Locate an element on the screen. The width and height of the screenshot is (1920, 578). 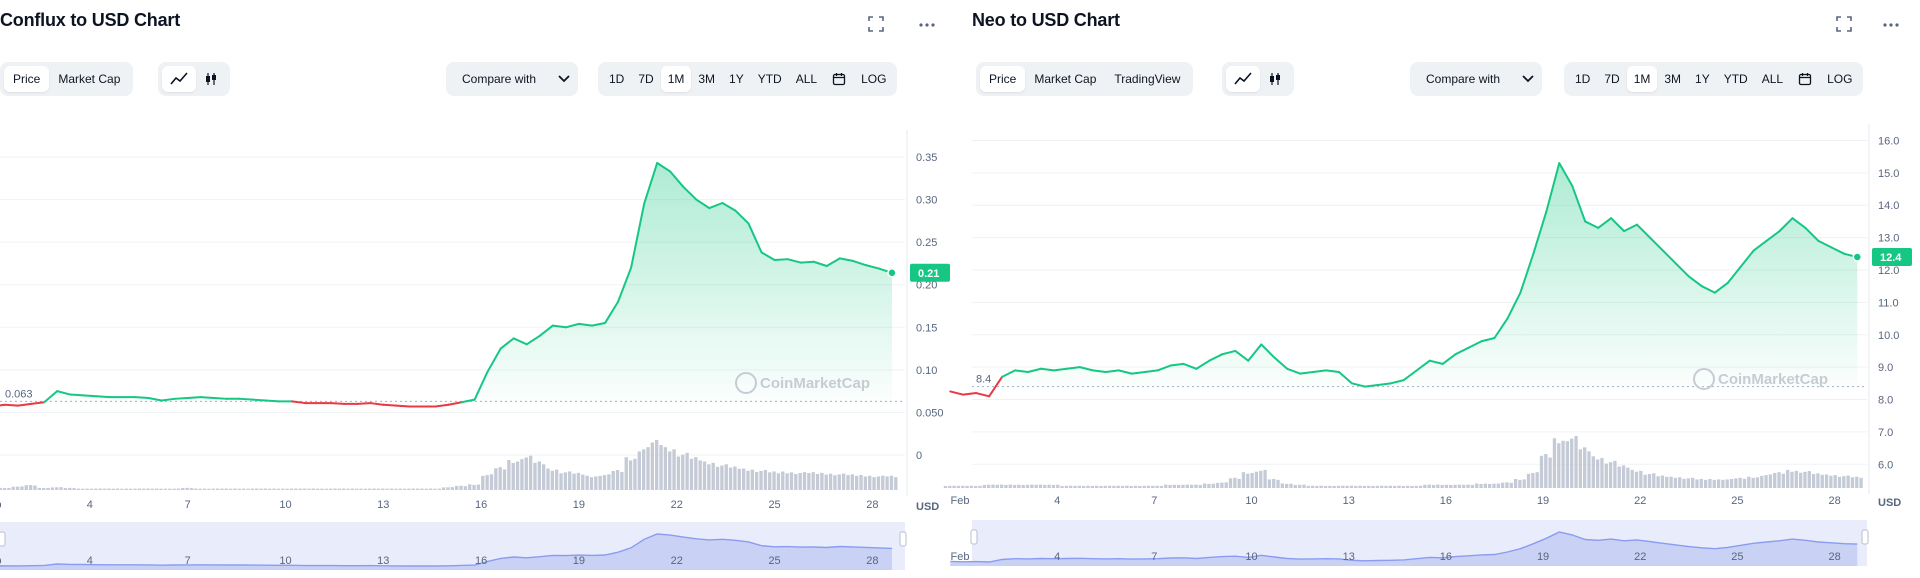
navigator-tick-label: 10 is located at coordinates (1251, 557).